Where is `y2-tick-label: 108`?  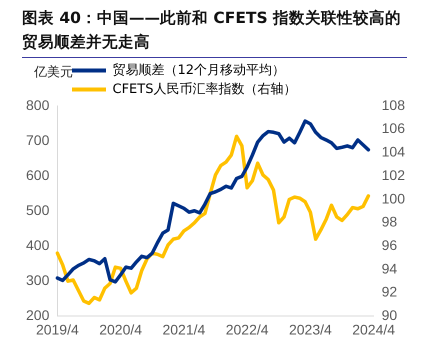
y2-tick-label: 108 is located at coordinates (394, 104).